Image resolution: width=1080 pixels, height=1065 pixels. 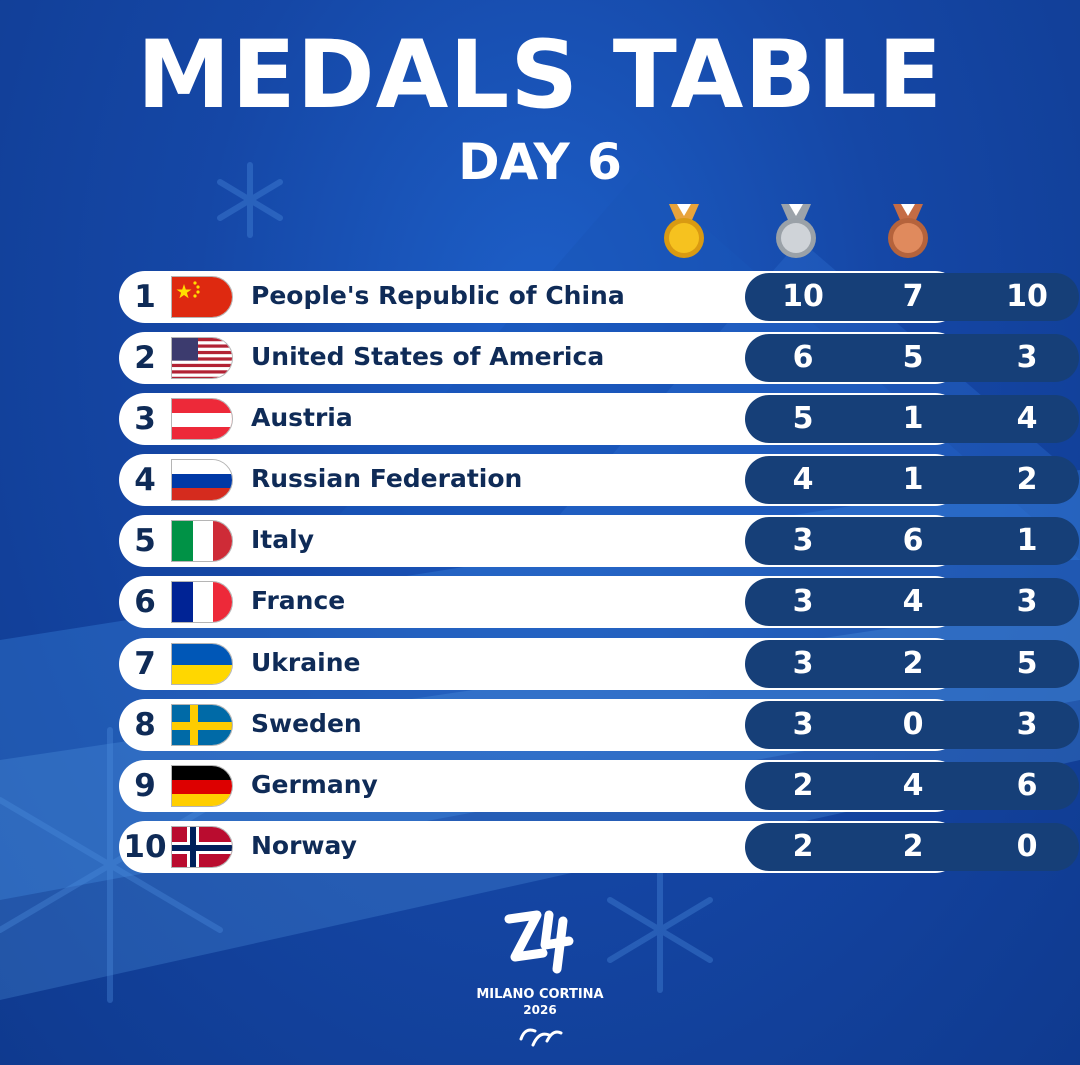 What do you see at coordinates (202, 846) in the screenshot?
I see `norway-flag-icon` at bounding box center [202, 846].